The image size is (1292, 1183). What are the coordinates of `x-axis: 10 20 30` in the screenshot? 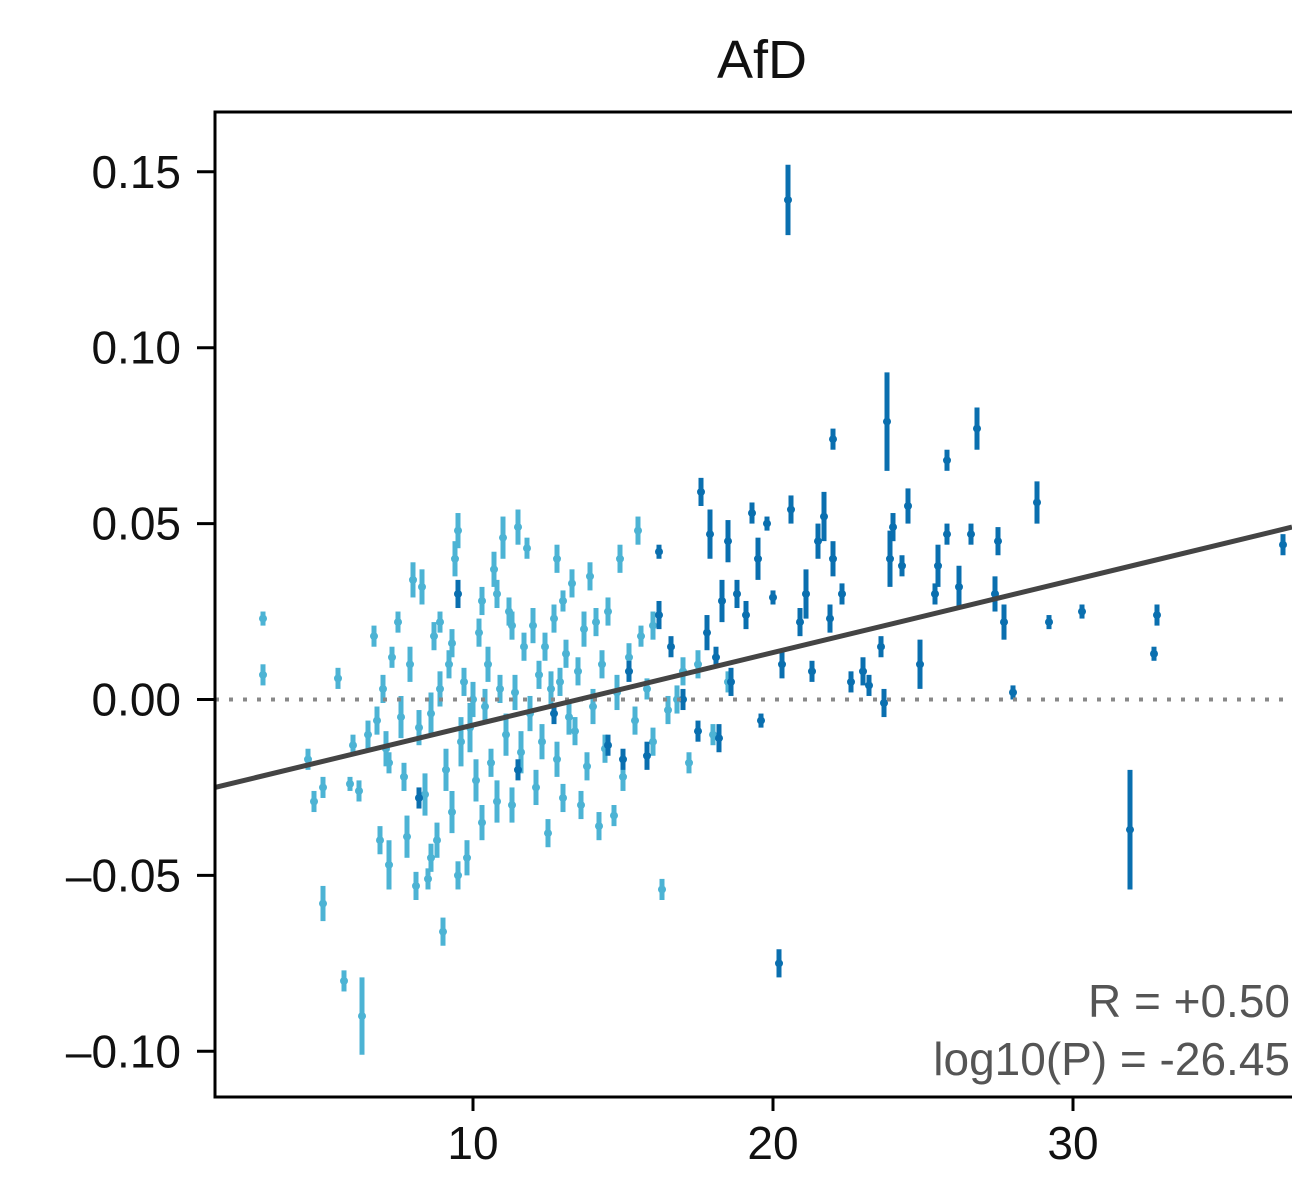 It's located at (773, 1133).